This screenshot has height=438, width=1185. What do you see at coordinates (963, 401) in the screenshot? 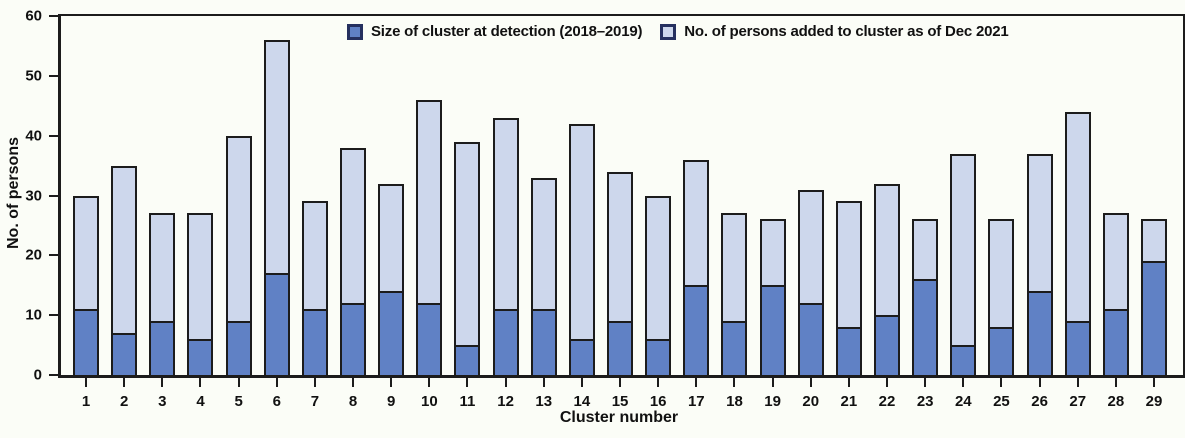
I see `x-axis-tick-label: 24` at bounding box center [963, 401].